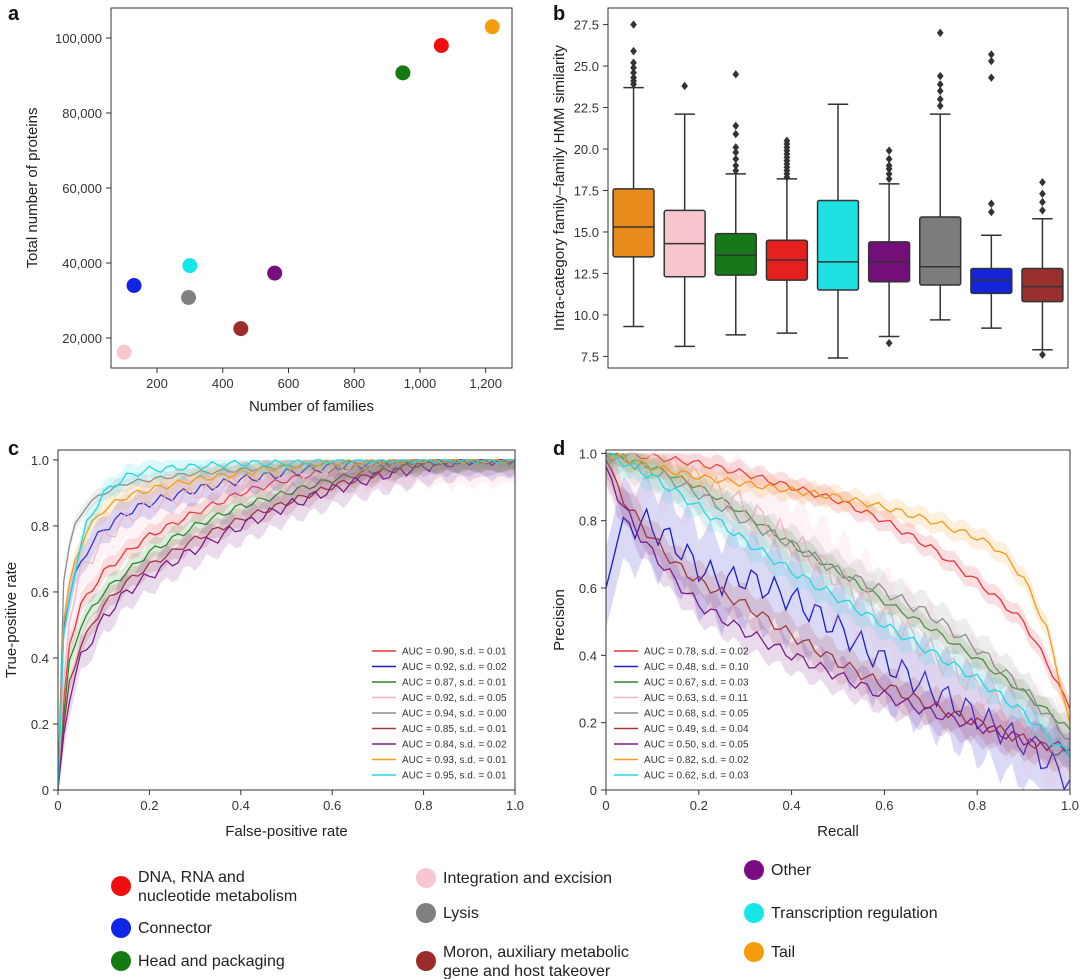 The image size is (1080, 979). What do you see at coordinates (198, 961) in the screenshot?
I see `legend-item-head: Head and packaging` at bounding box center [198, 961].